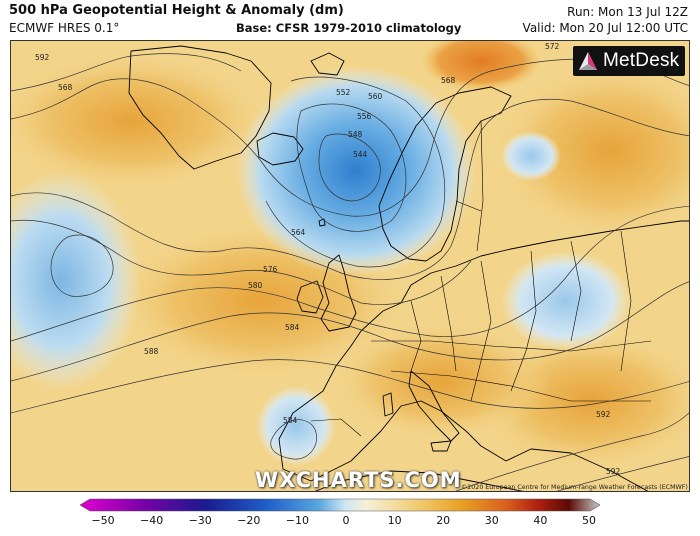 The height and width of the screenshot is (536, 700). Describe the element at coordinates (103, 520) in the screenshot. I see `colorbar-tick-label: −50` at that location.